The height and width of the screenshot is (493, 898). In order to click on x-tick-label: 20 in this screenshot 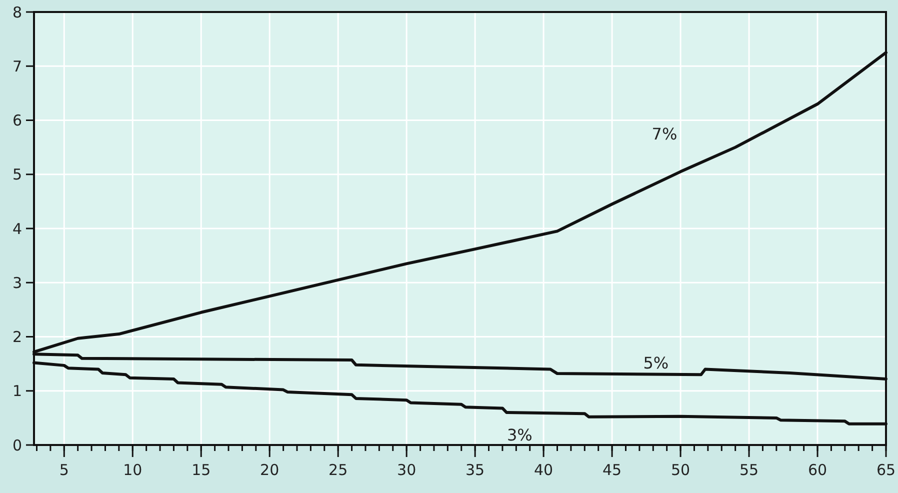, I will do `click(270, 470)`.